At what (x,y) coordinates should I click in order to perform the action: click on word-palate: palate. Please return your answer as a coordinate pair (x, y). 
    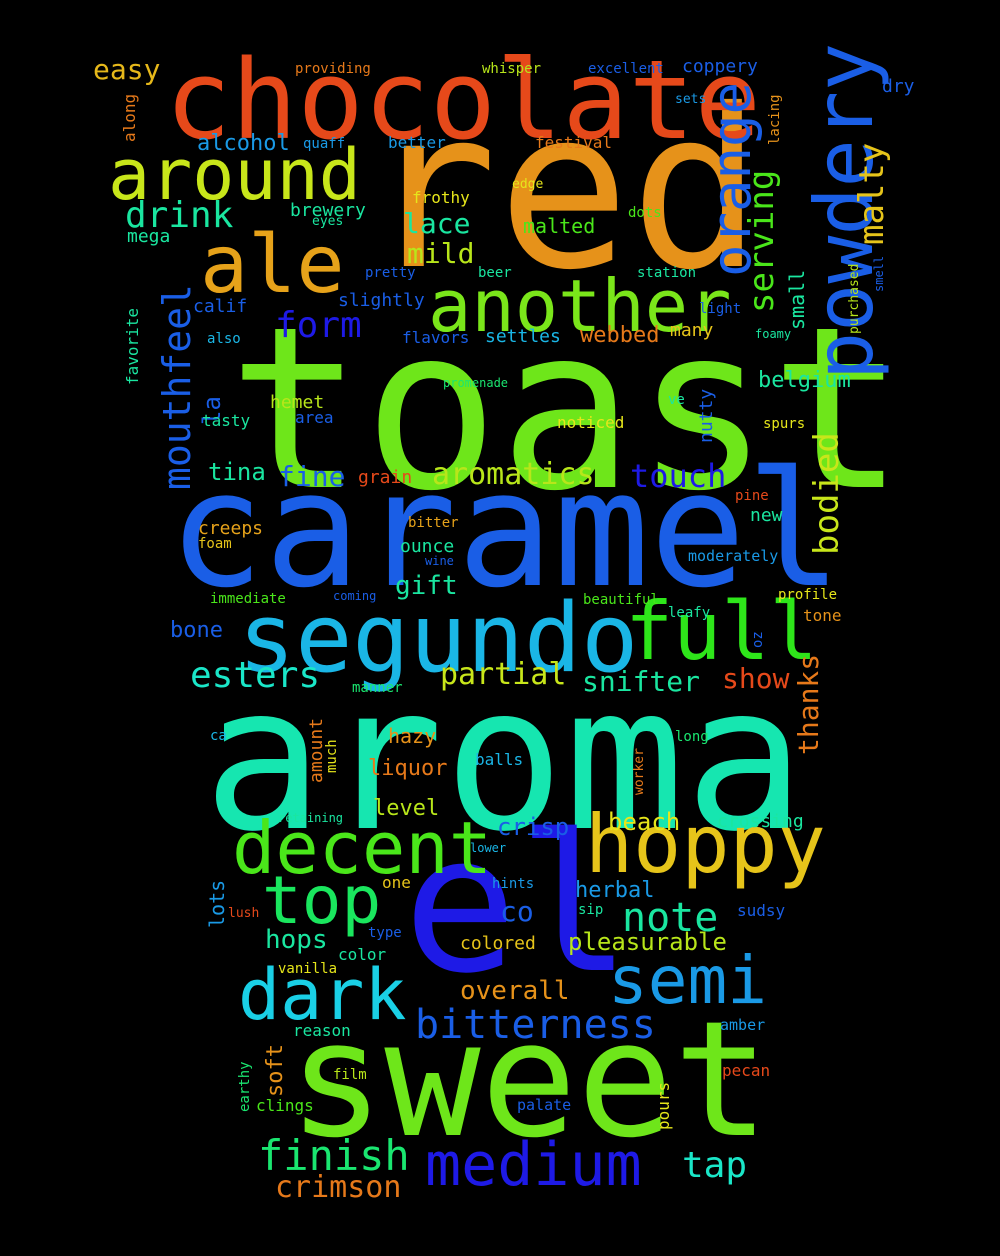
    Looking at the image, I should click on (544, 1105).